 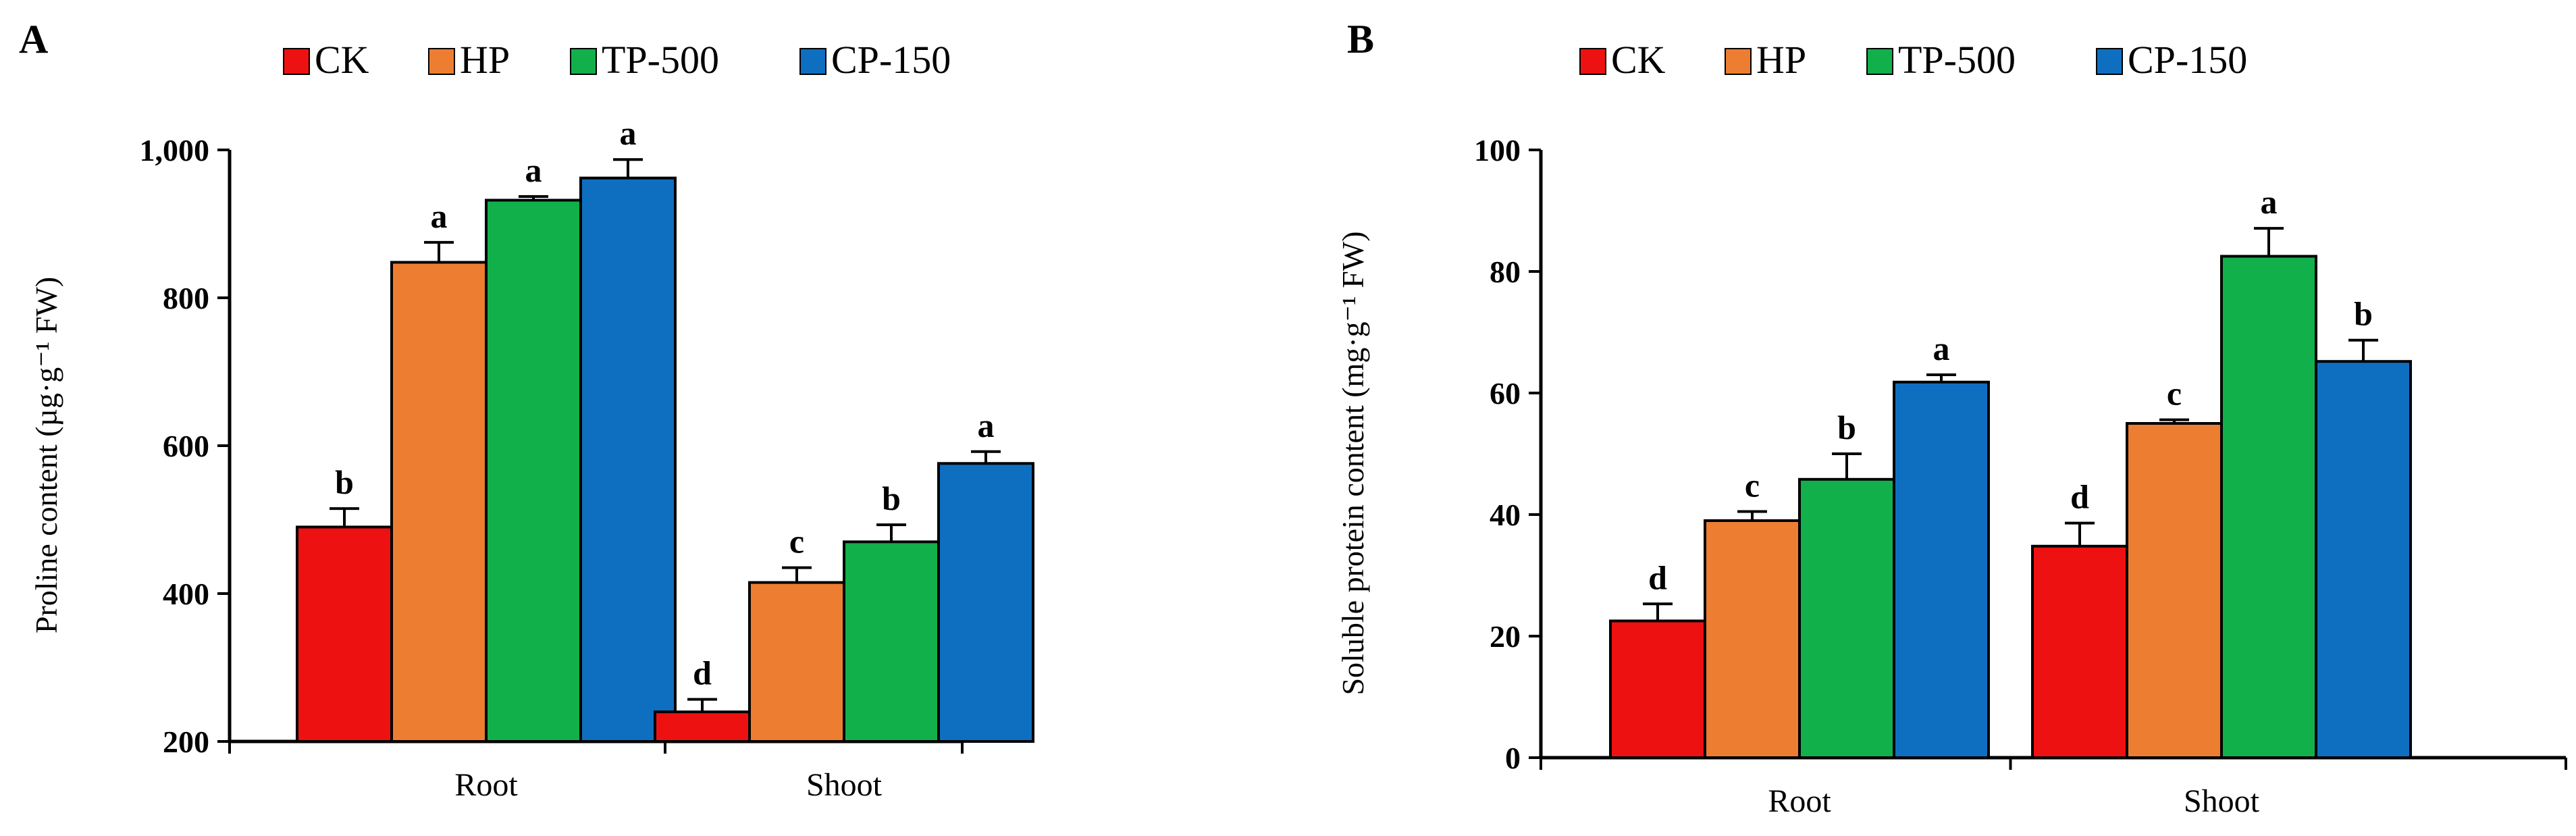 I want to click on y-tick-label: 80, so click(x=1506, y=272).